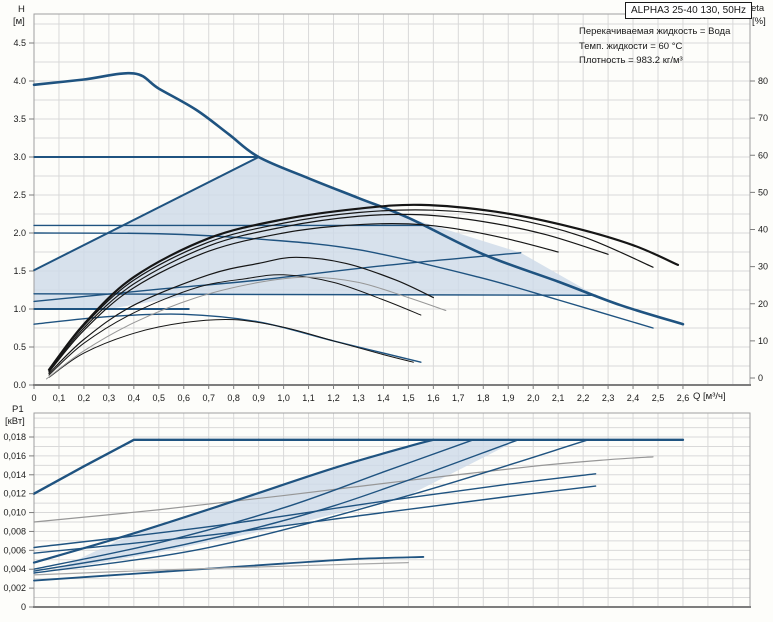 This screenshot has width=773, height=622. I want to click on svg-text: 80, so click(763, 81).